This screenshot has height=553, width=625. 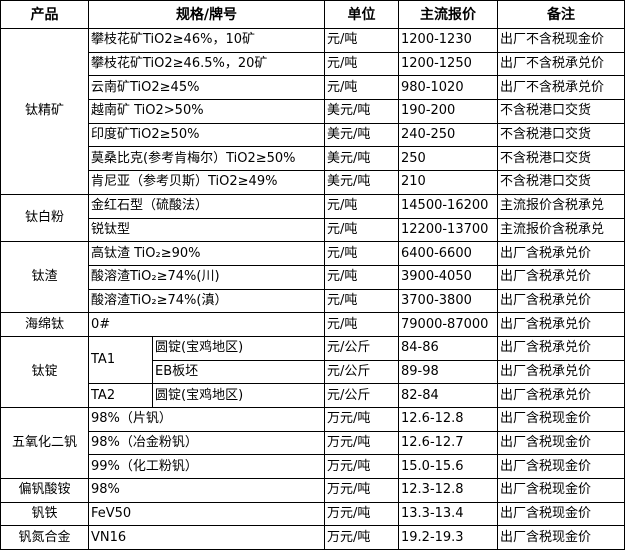 I want to click on spec-cell: 圆锭(宝鸡地区), so click(x=238, y=395).